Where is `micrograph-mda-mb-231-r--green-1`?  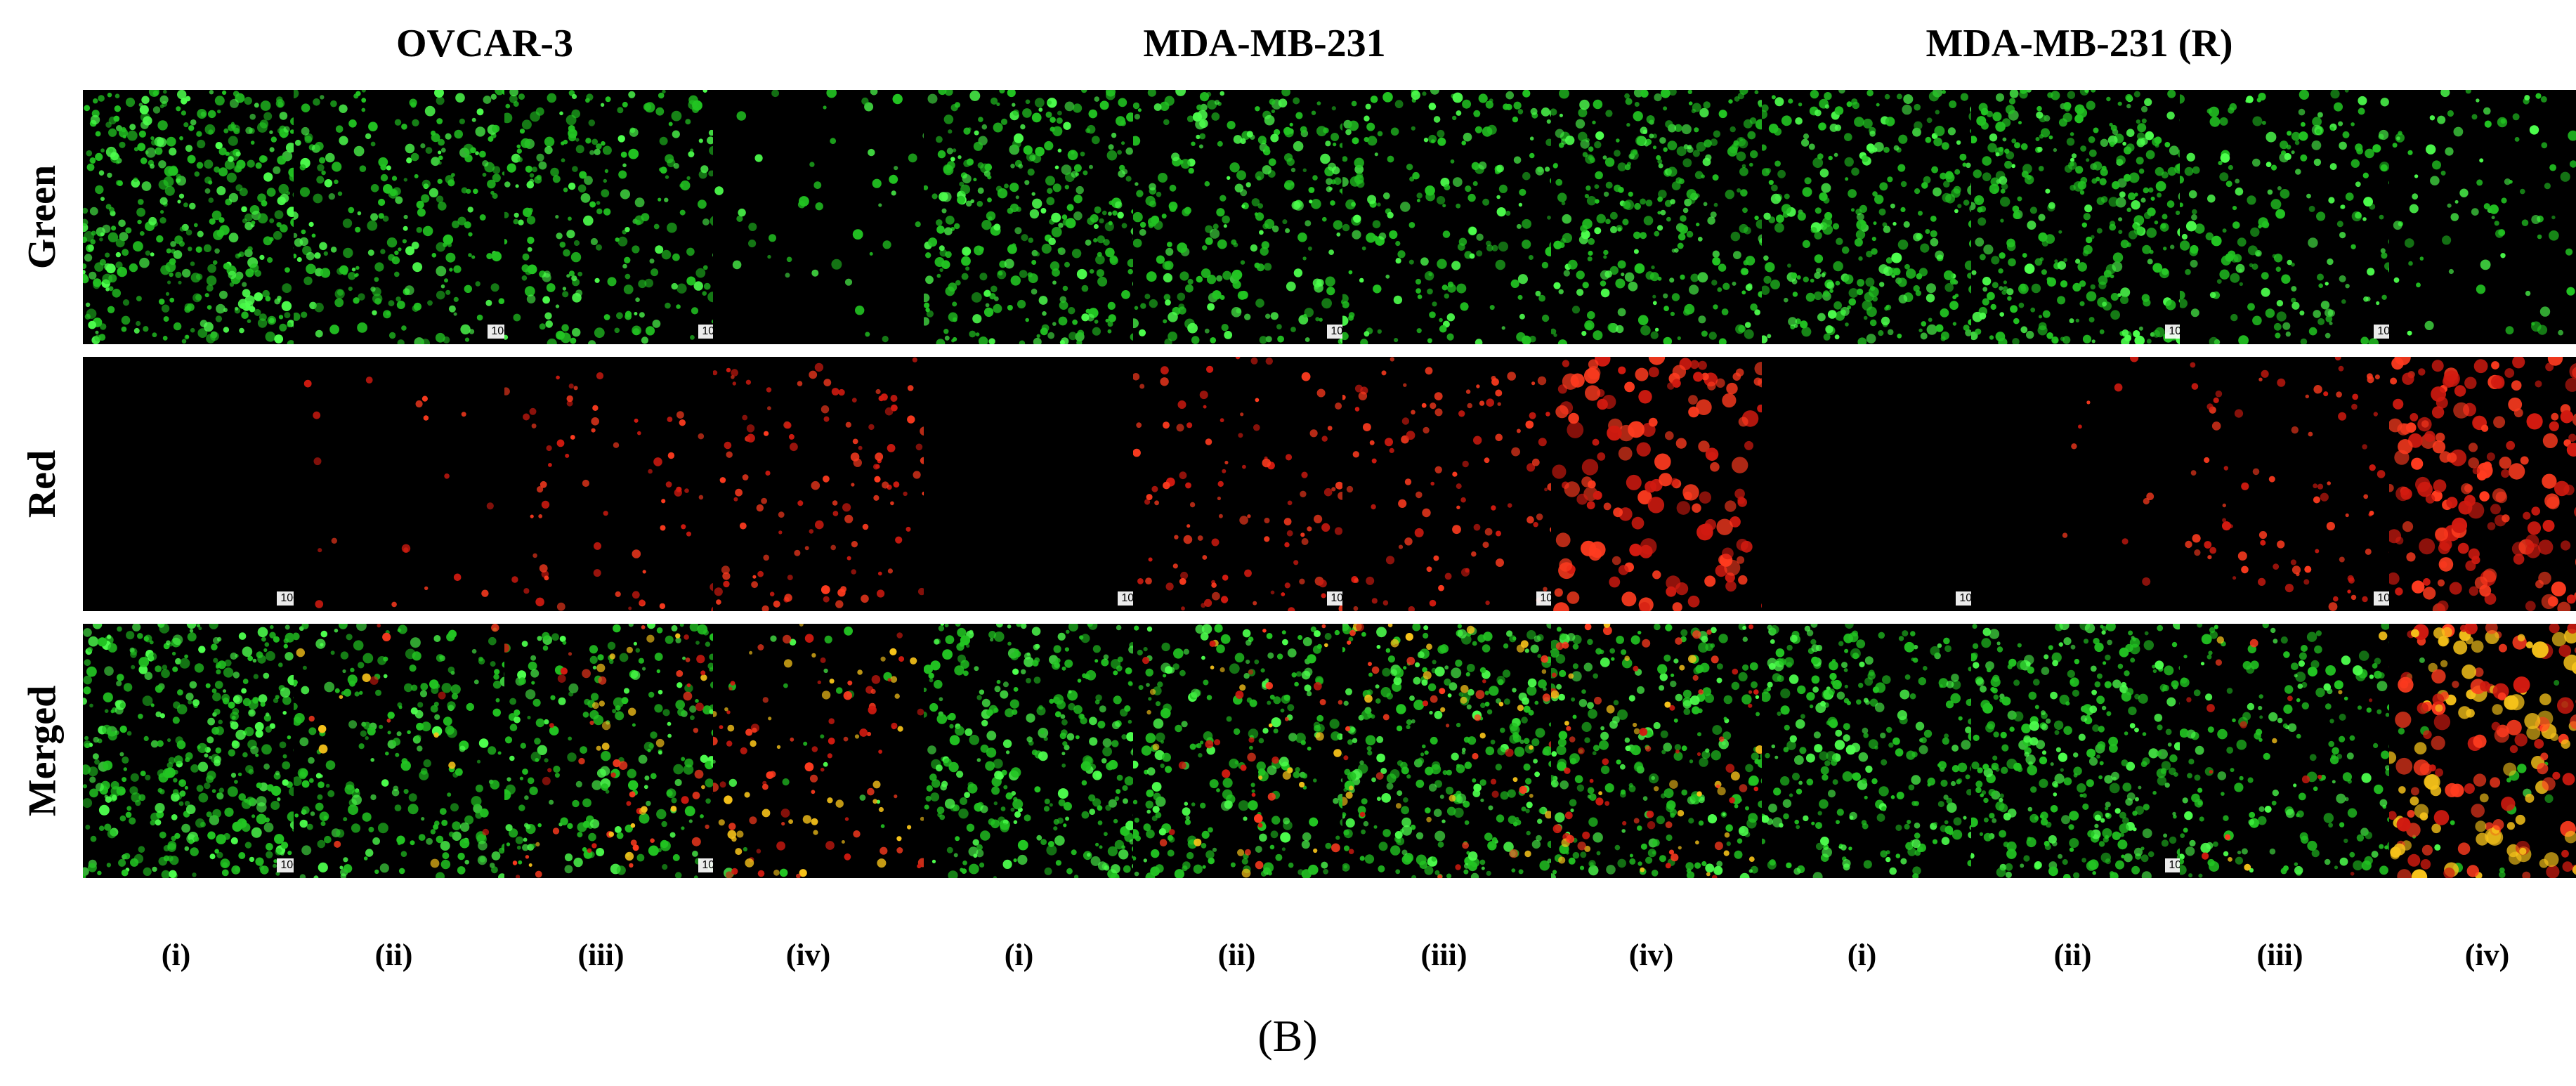
micrograph-mda-mb-231-r--green-1 is located at coordinates (1884, 217).